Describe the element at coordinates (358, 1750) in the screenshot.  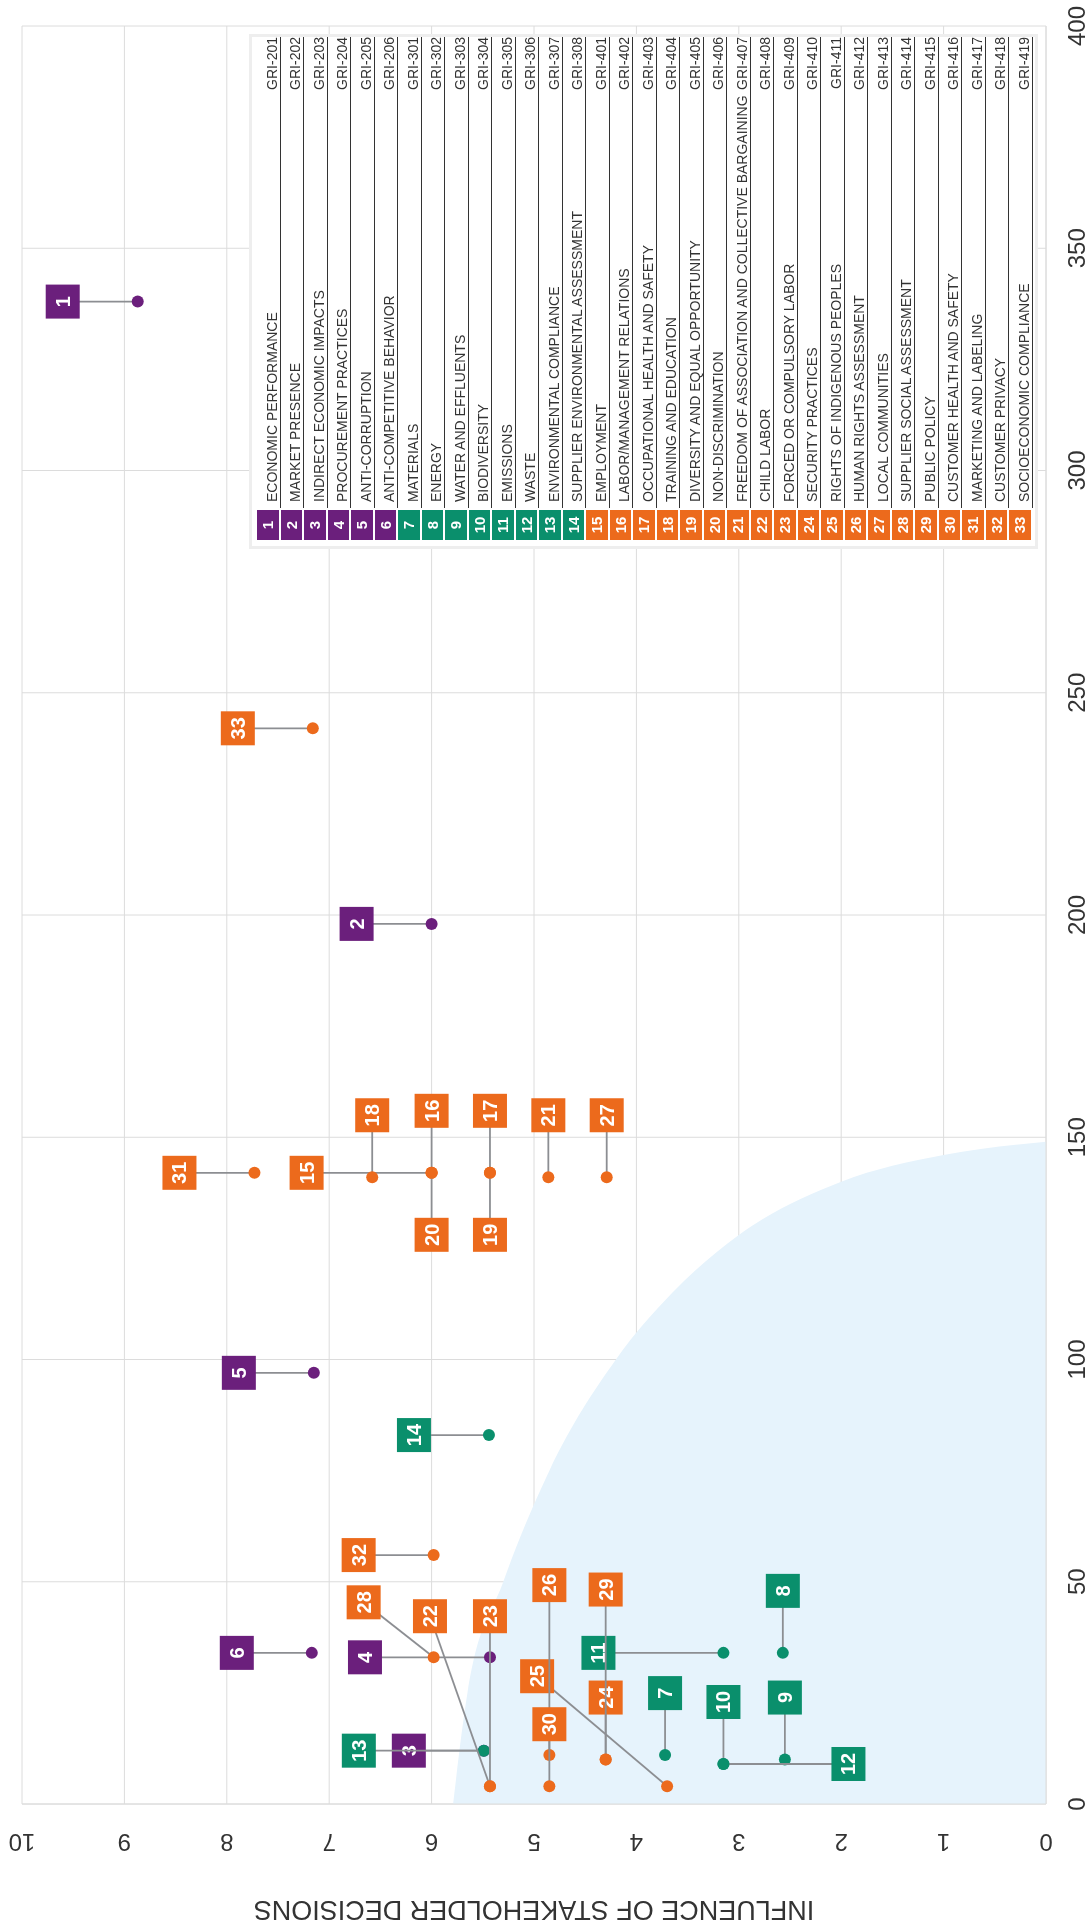
I see `annotation: 13` at that location.